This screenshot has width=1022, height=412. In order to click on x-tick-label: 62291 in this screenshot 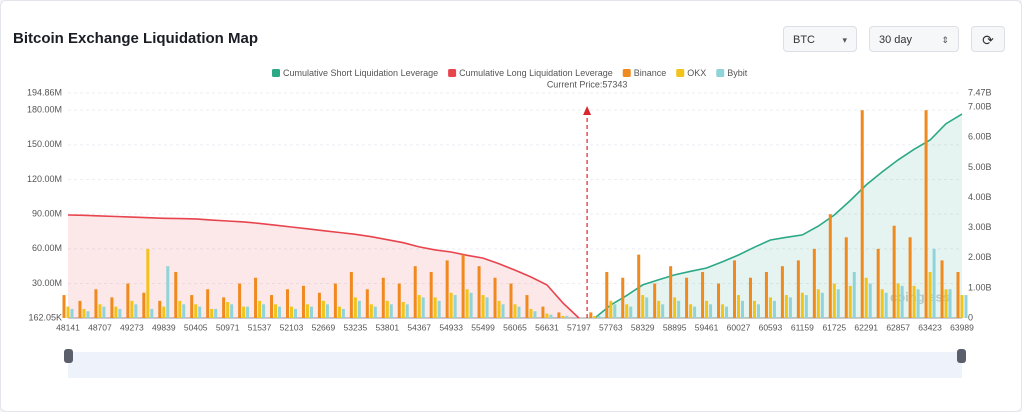, I will do `click(866, 327)`.